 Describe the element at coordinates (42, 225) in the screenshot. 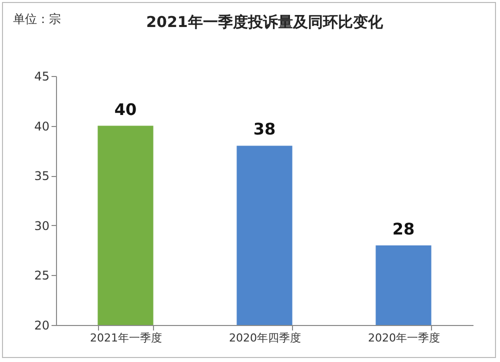

I see `y-tick-label: 30` at that location.